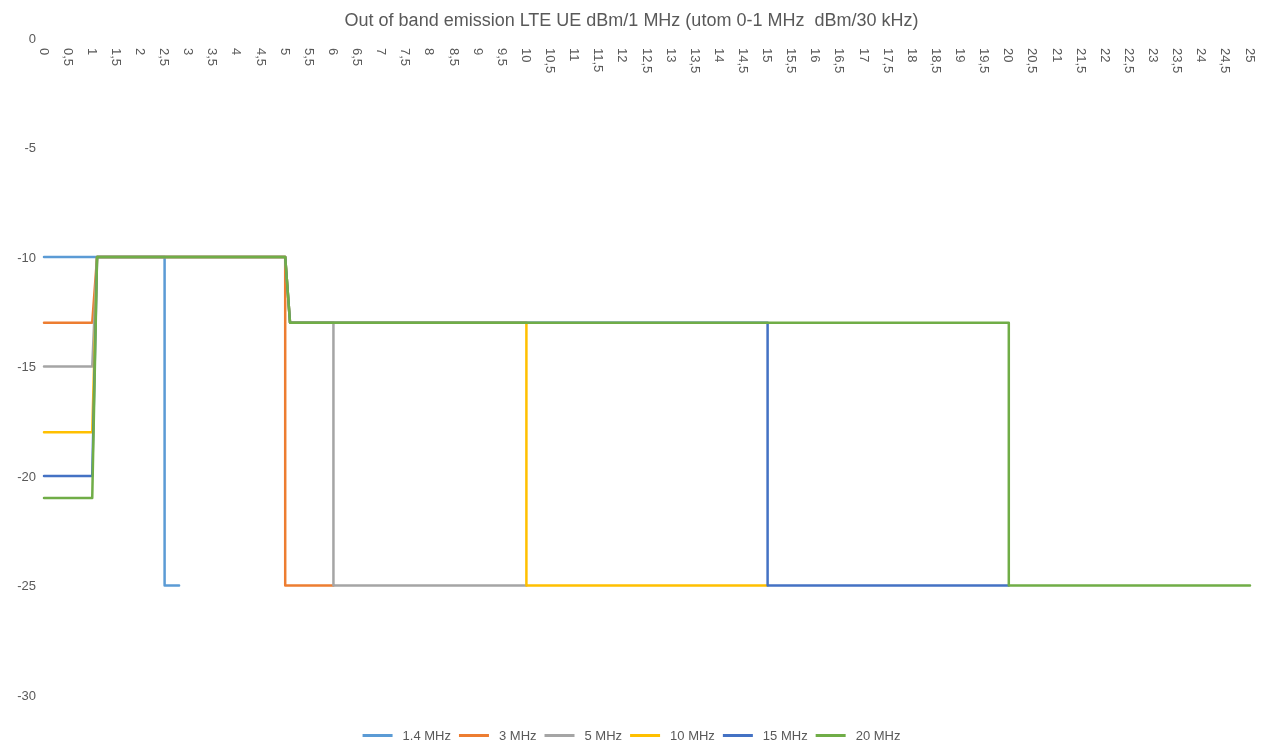  I want to click on x-tick-label: 16, so click(816, 55).